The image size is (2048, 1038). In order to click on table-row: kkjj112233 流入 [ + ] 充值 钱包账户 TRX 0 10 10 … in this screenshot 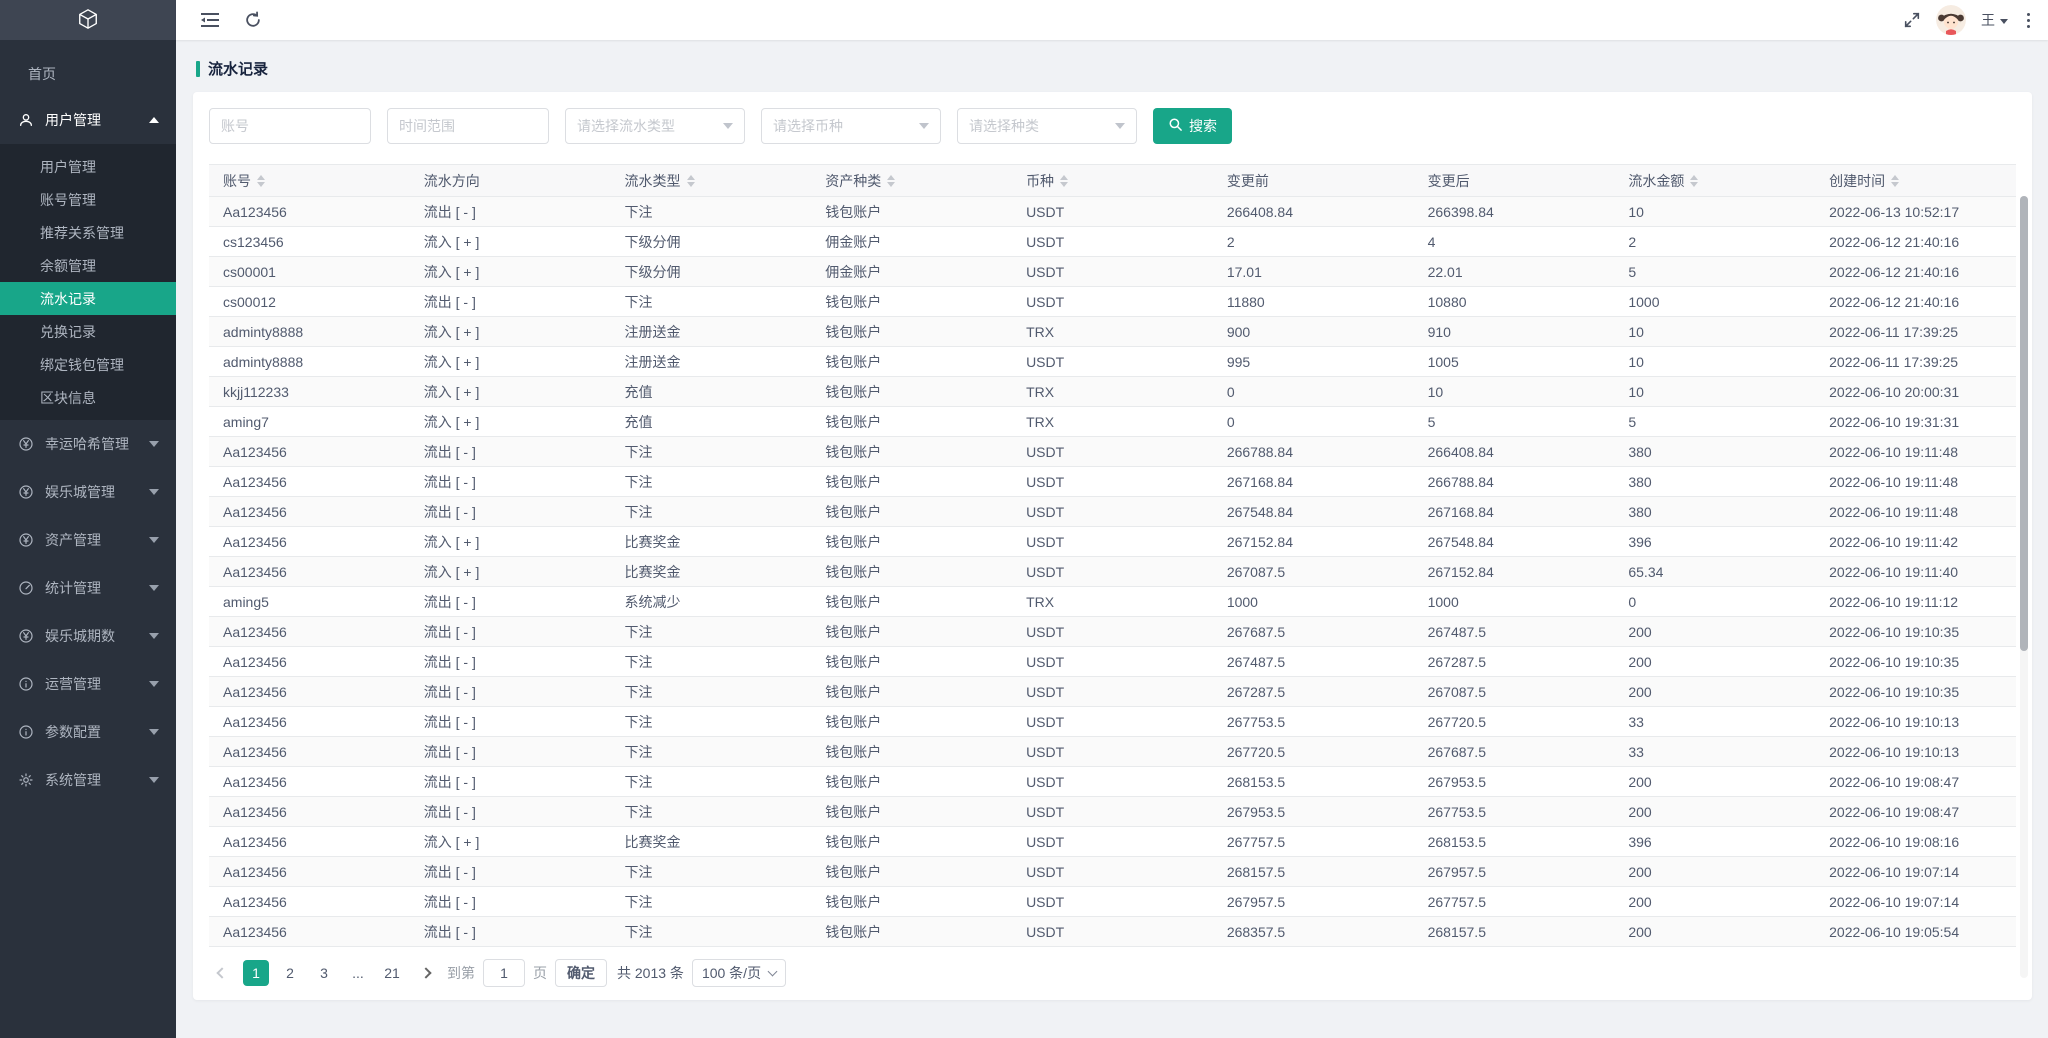, I will do `click(1112, 391)`.